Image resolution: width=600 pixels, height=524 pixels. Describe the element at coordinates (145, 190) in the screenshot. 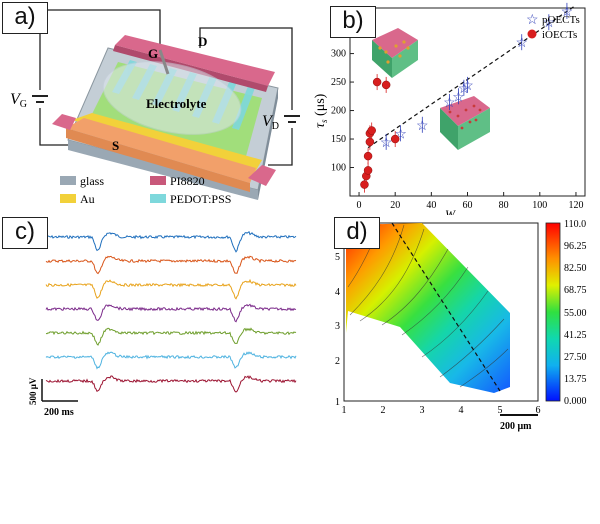

I see `material-legend: glass PI8820 Au PEDOT:PSS` at that location.